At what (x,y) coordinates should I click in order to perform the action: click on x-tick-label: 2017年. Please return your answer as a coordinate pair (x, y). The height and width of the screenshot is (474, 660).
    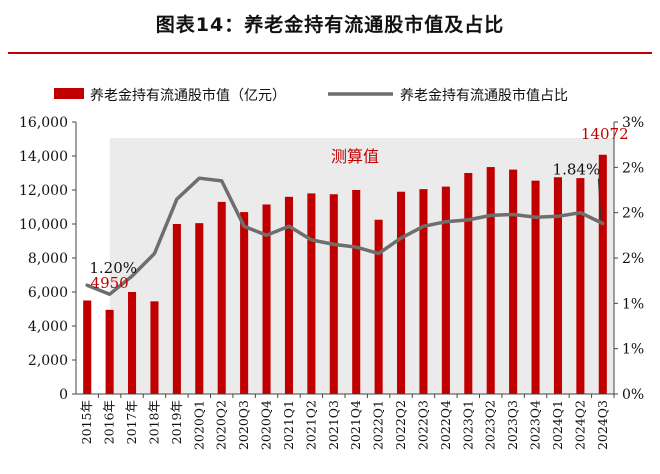
    Looking at the image, I should click on (131, 422).